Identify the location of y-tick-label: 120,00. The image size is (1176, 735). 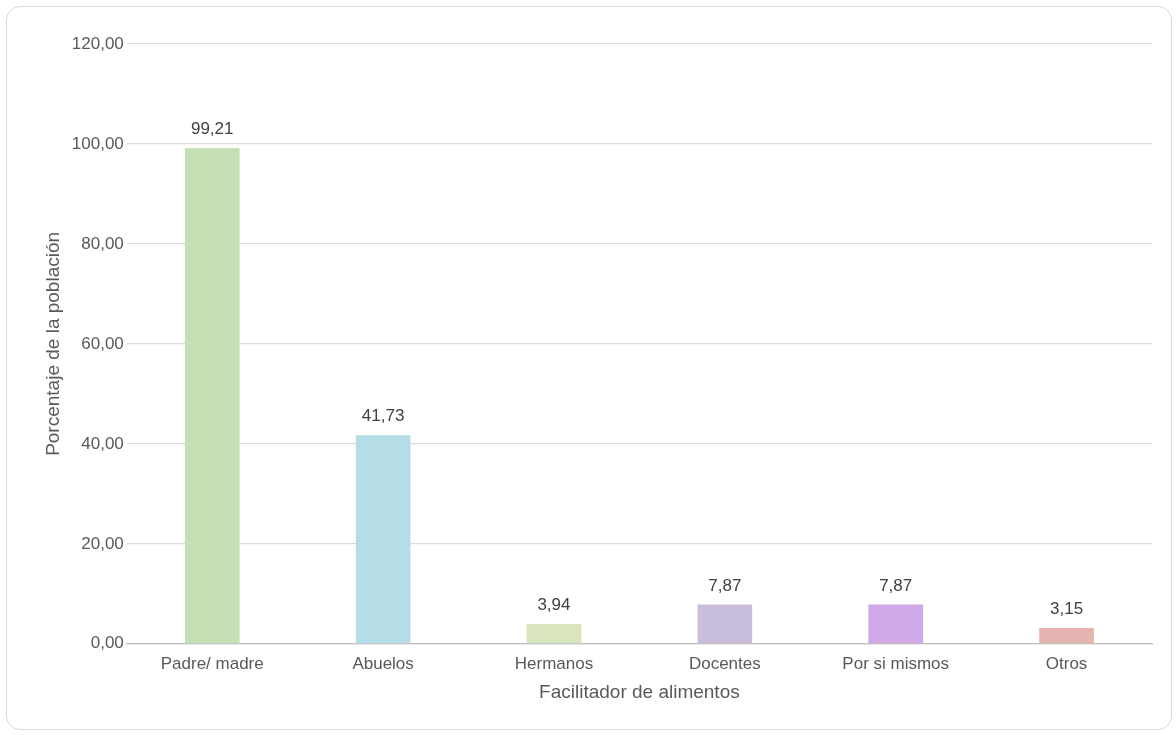
(97, 43).